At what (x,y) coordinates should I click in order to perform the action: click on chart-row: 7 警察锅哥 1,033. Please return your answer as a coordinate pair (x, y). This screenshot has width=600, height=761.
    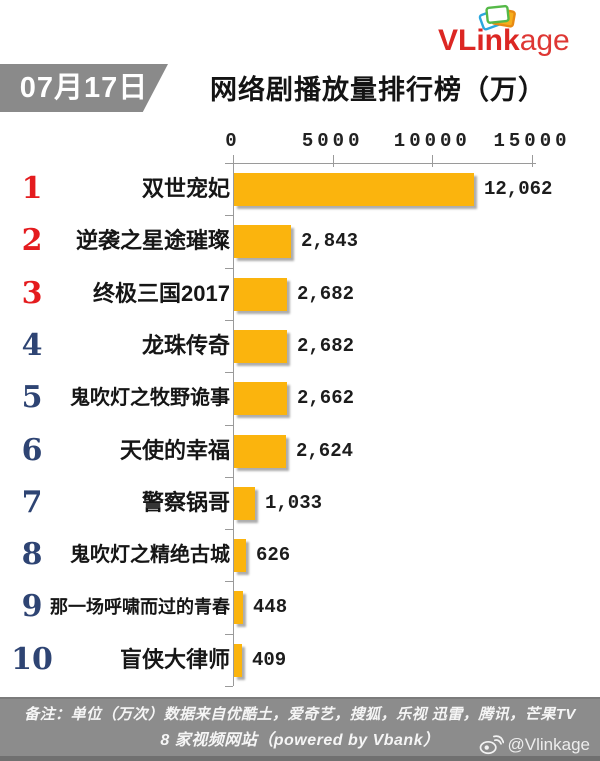
    Looking at the image, I should click on (300, 503).